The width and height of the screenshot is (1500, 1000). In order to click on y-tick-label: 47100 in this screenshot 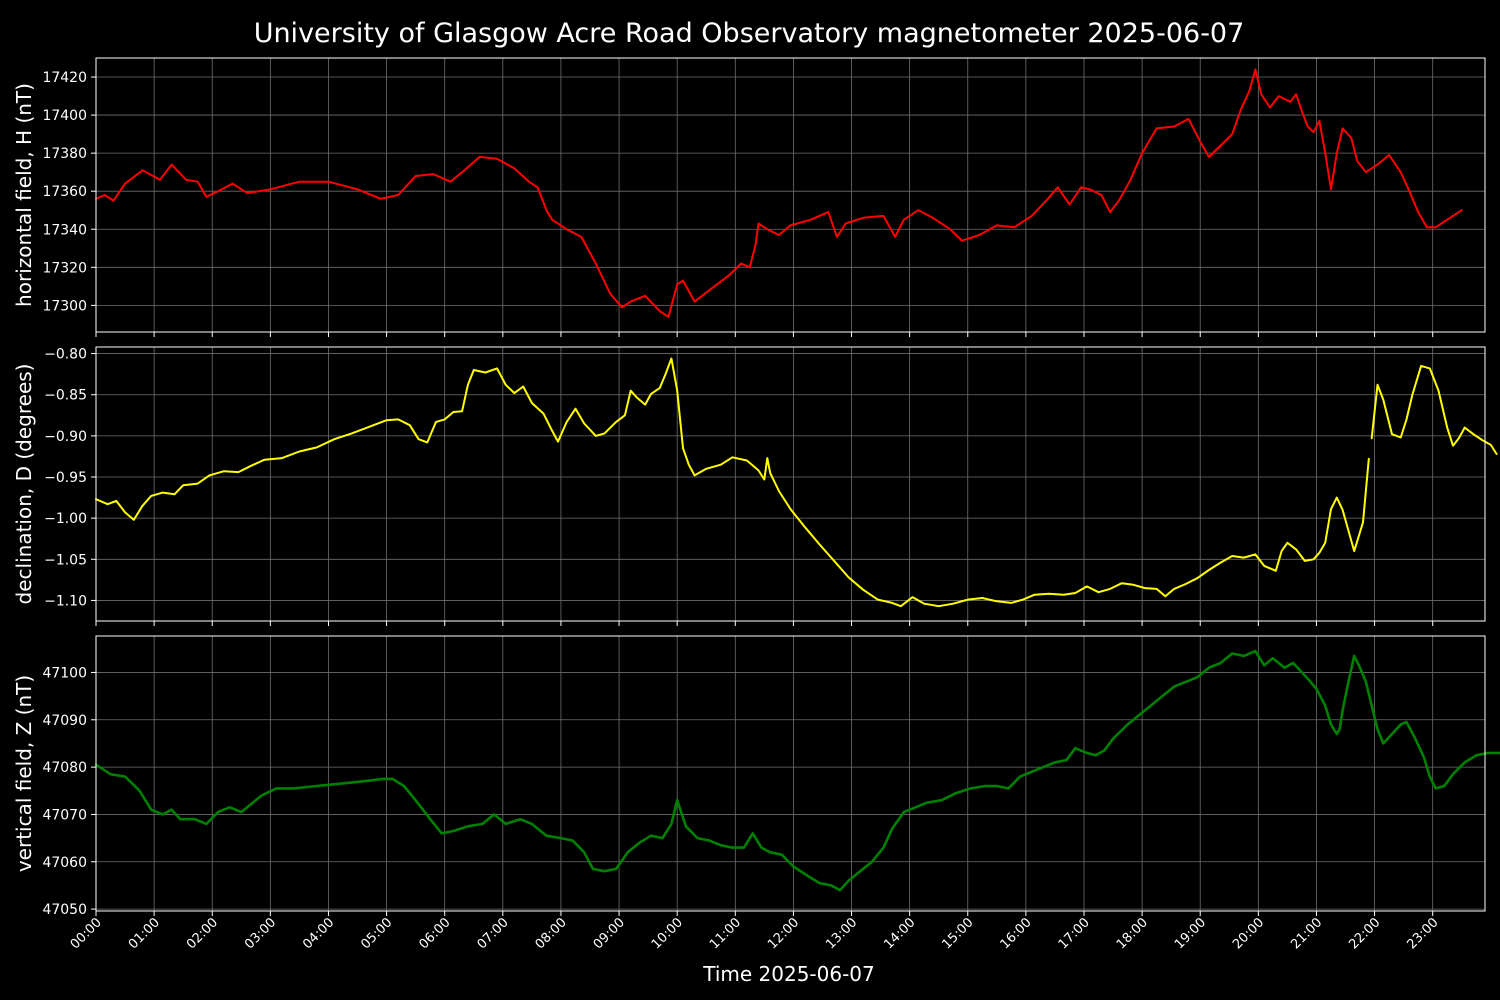, I will do `click(64, 673)`.